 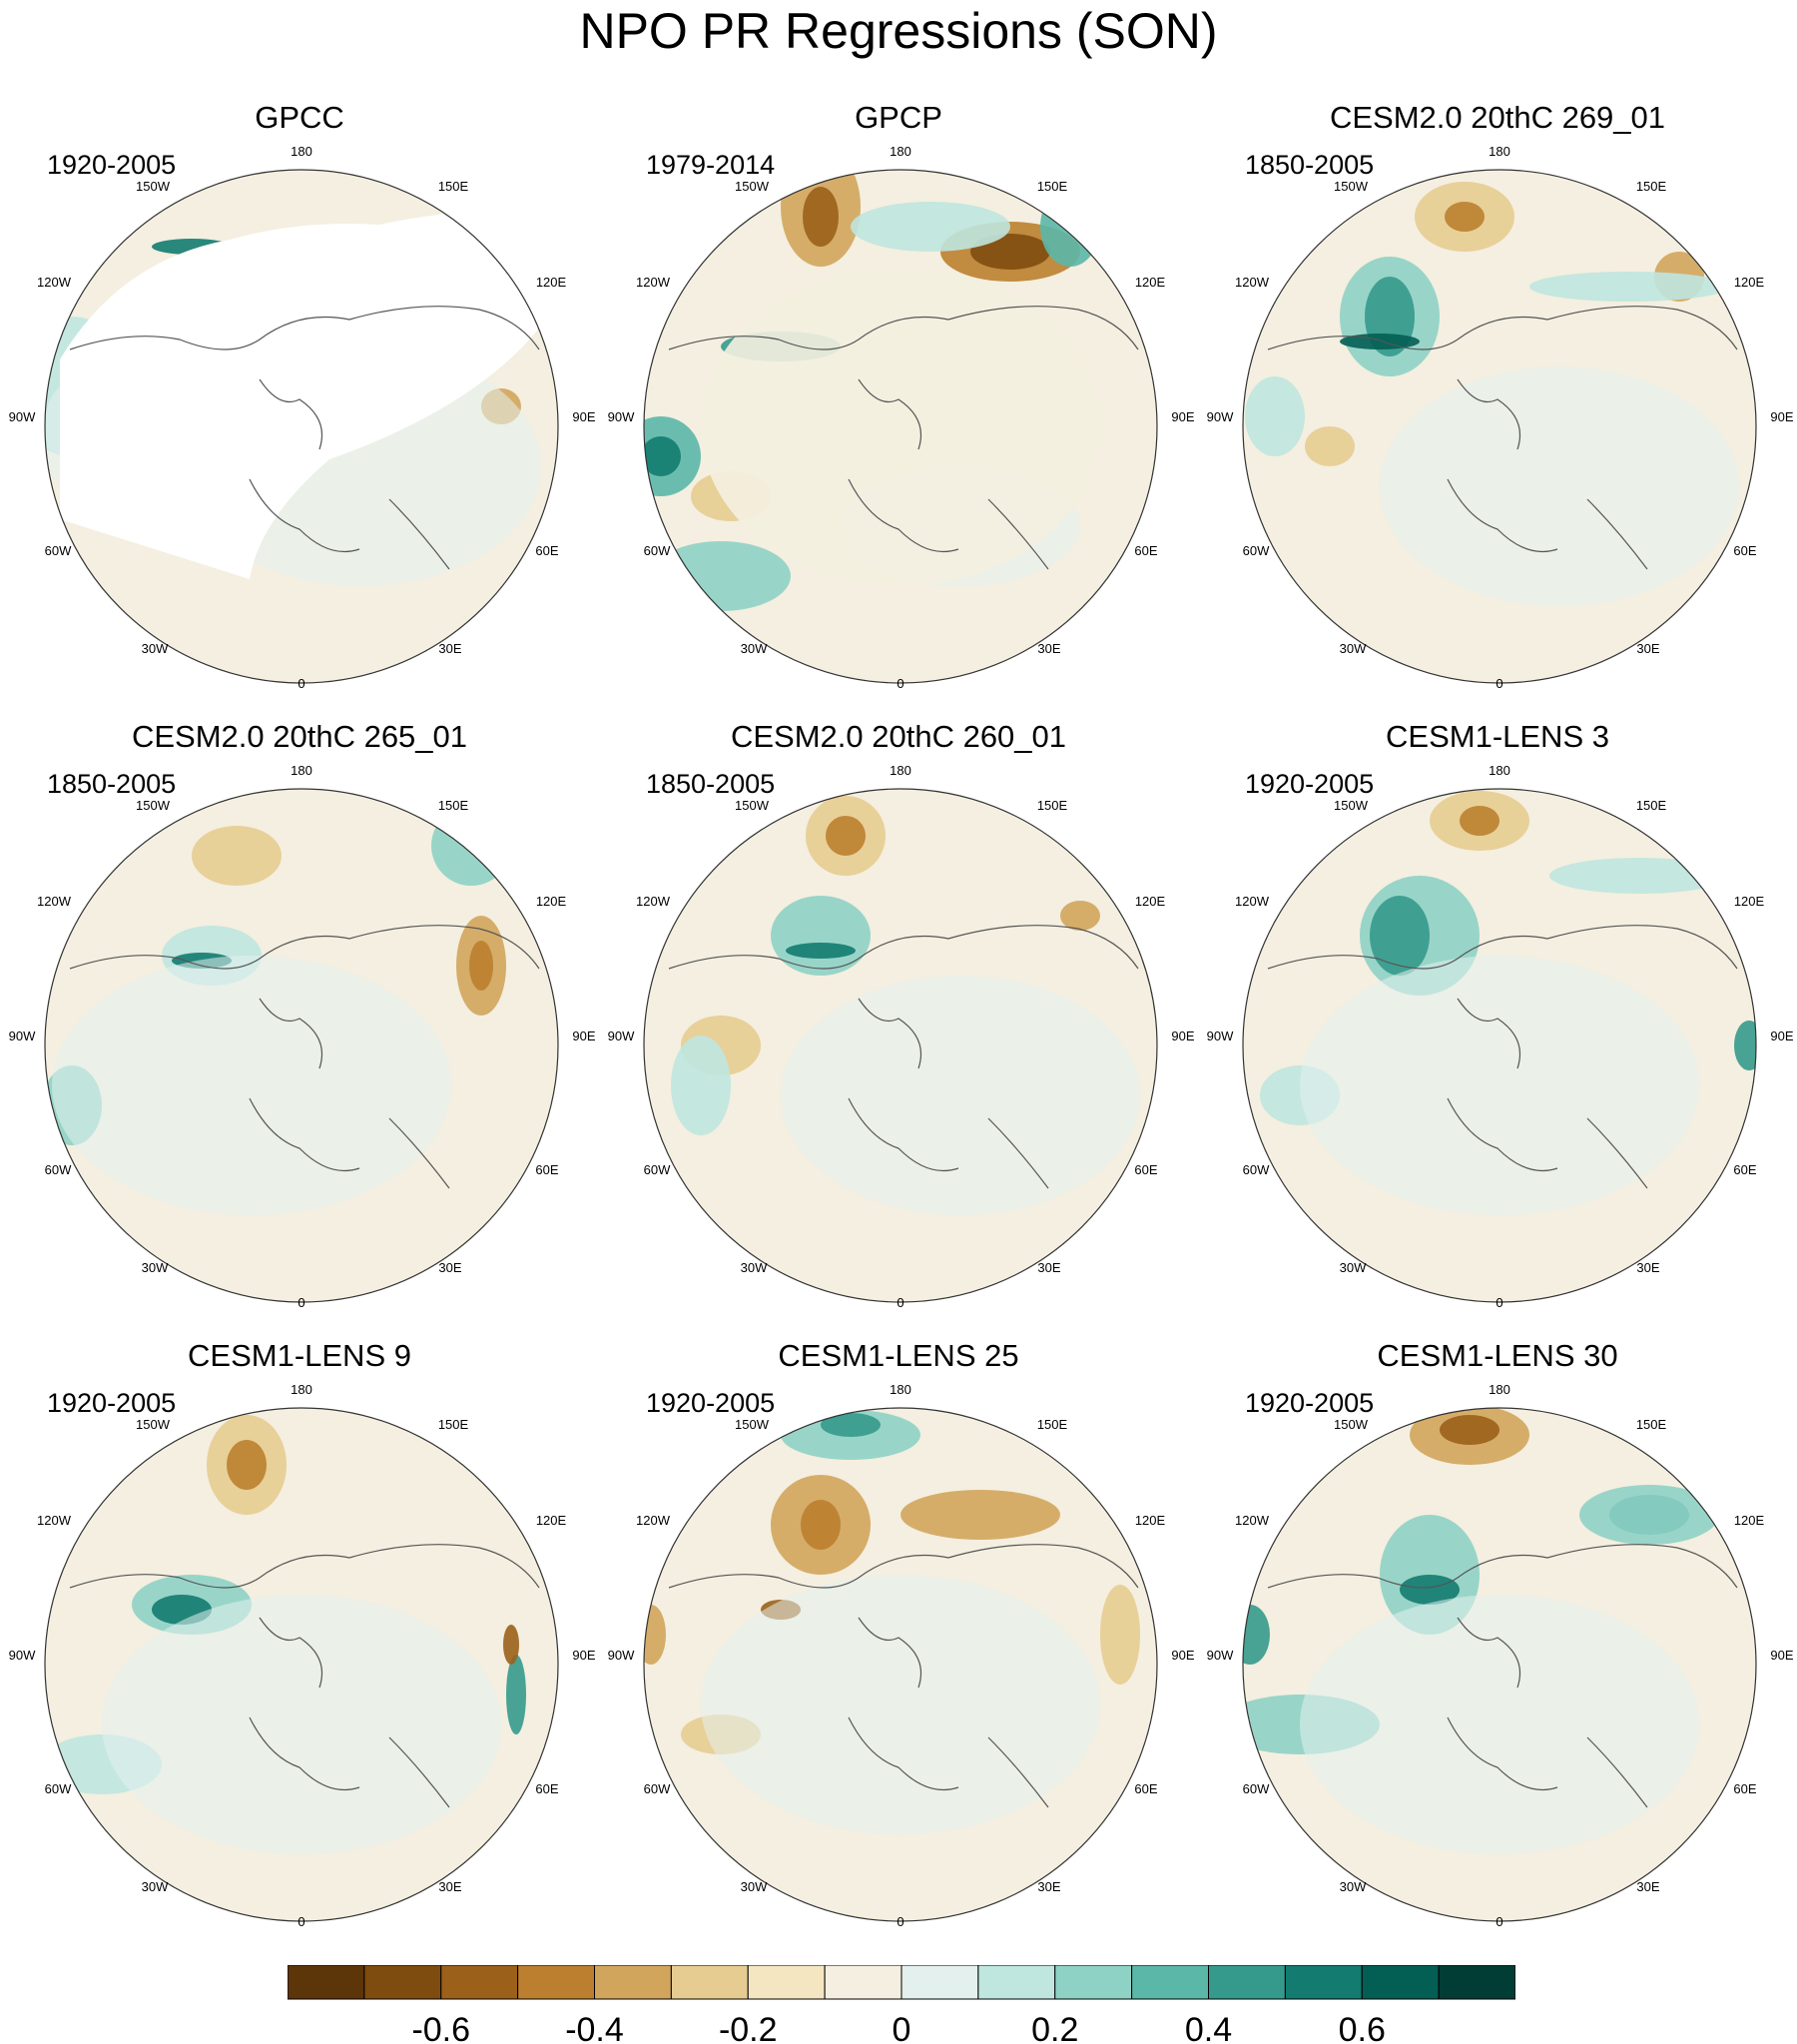 I want to click on panel-title: GPCC, so click(x=299, y=117).